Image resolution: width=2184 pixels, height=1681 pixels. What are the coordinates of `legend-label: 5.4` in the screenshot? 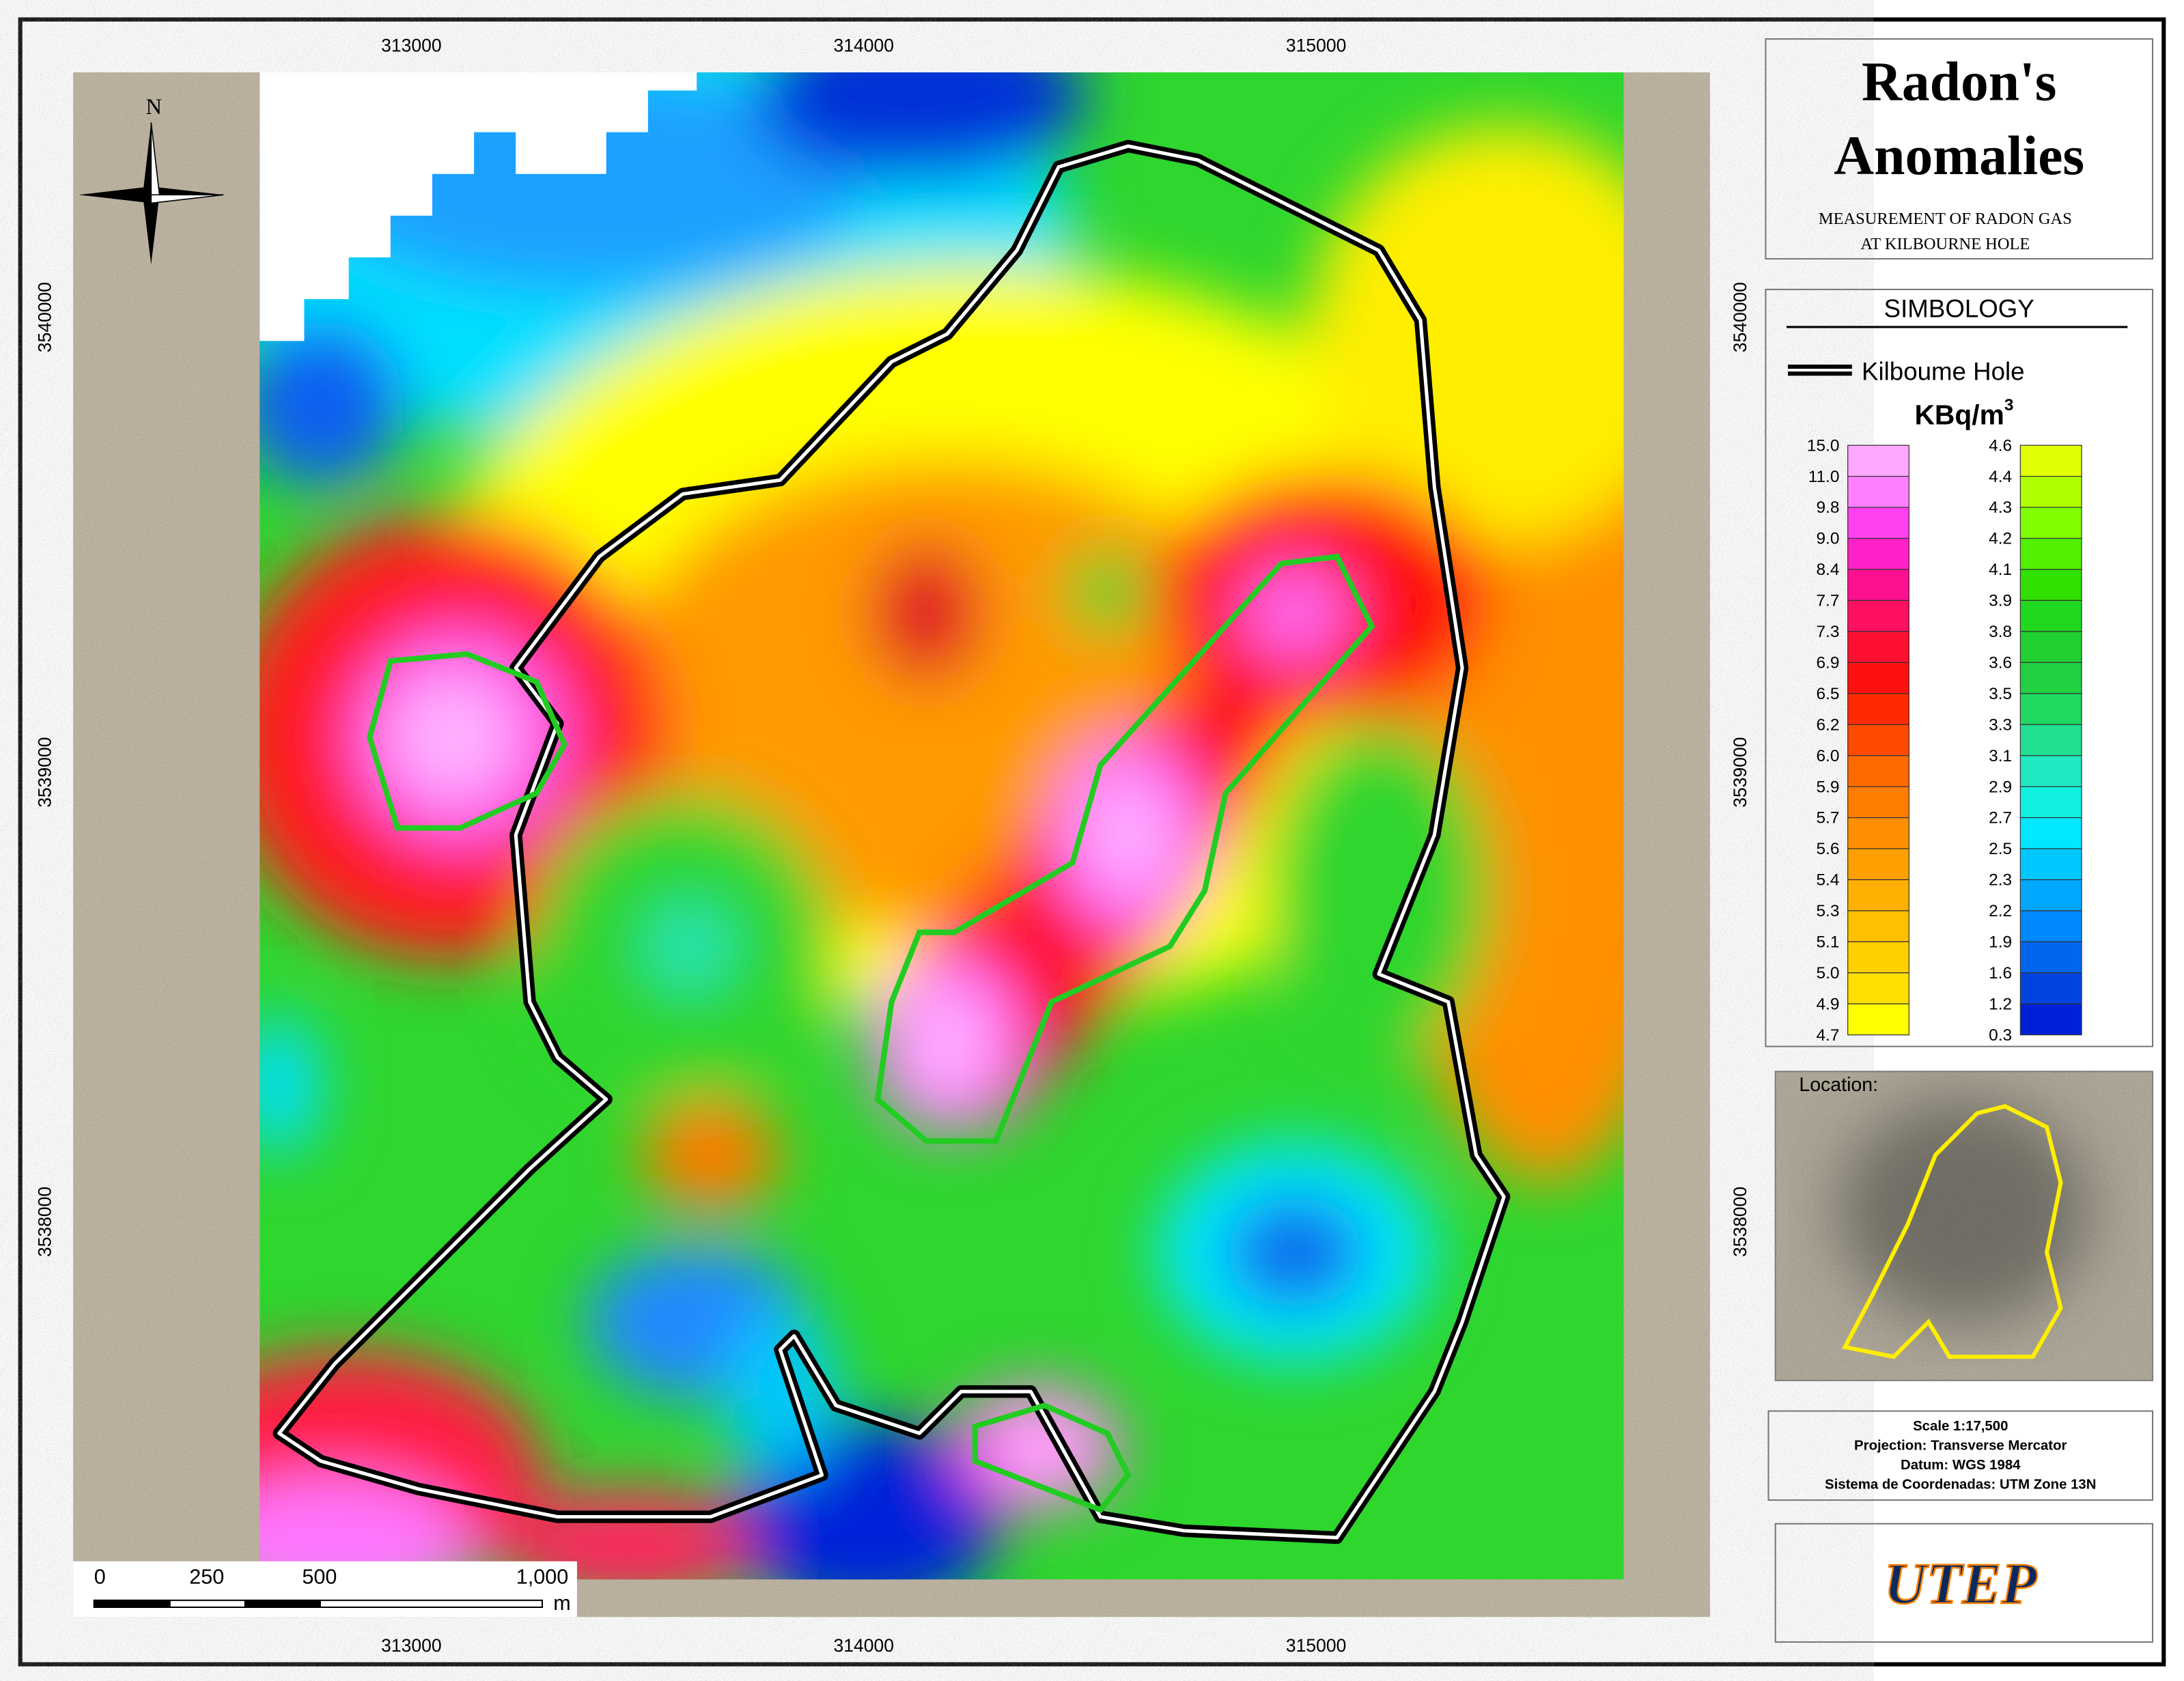 It's located at (1827, 880).